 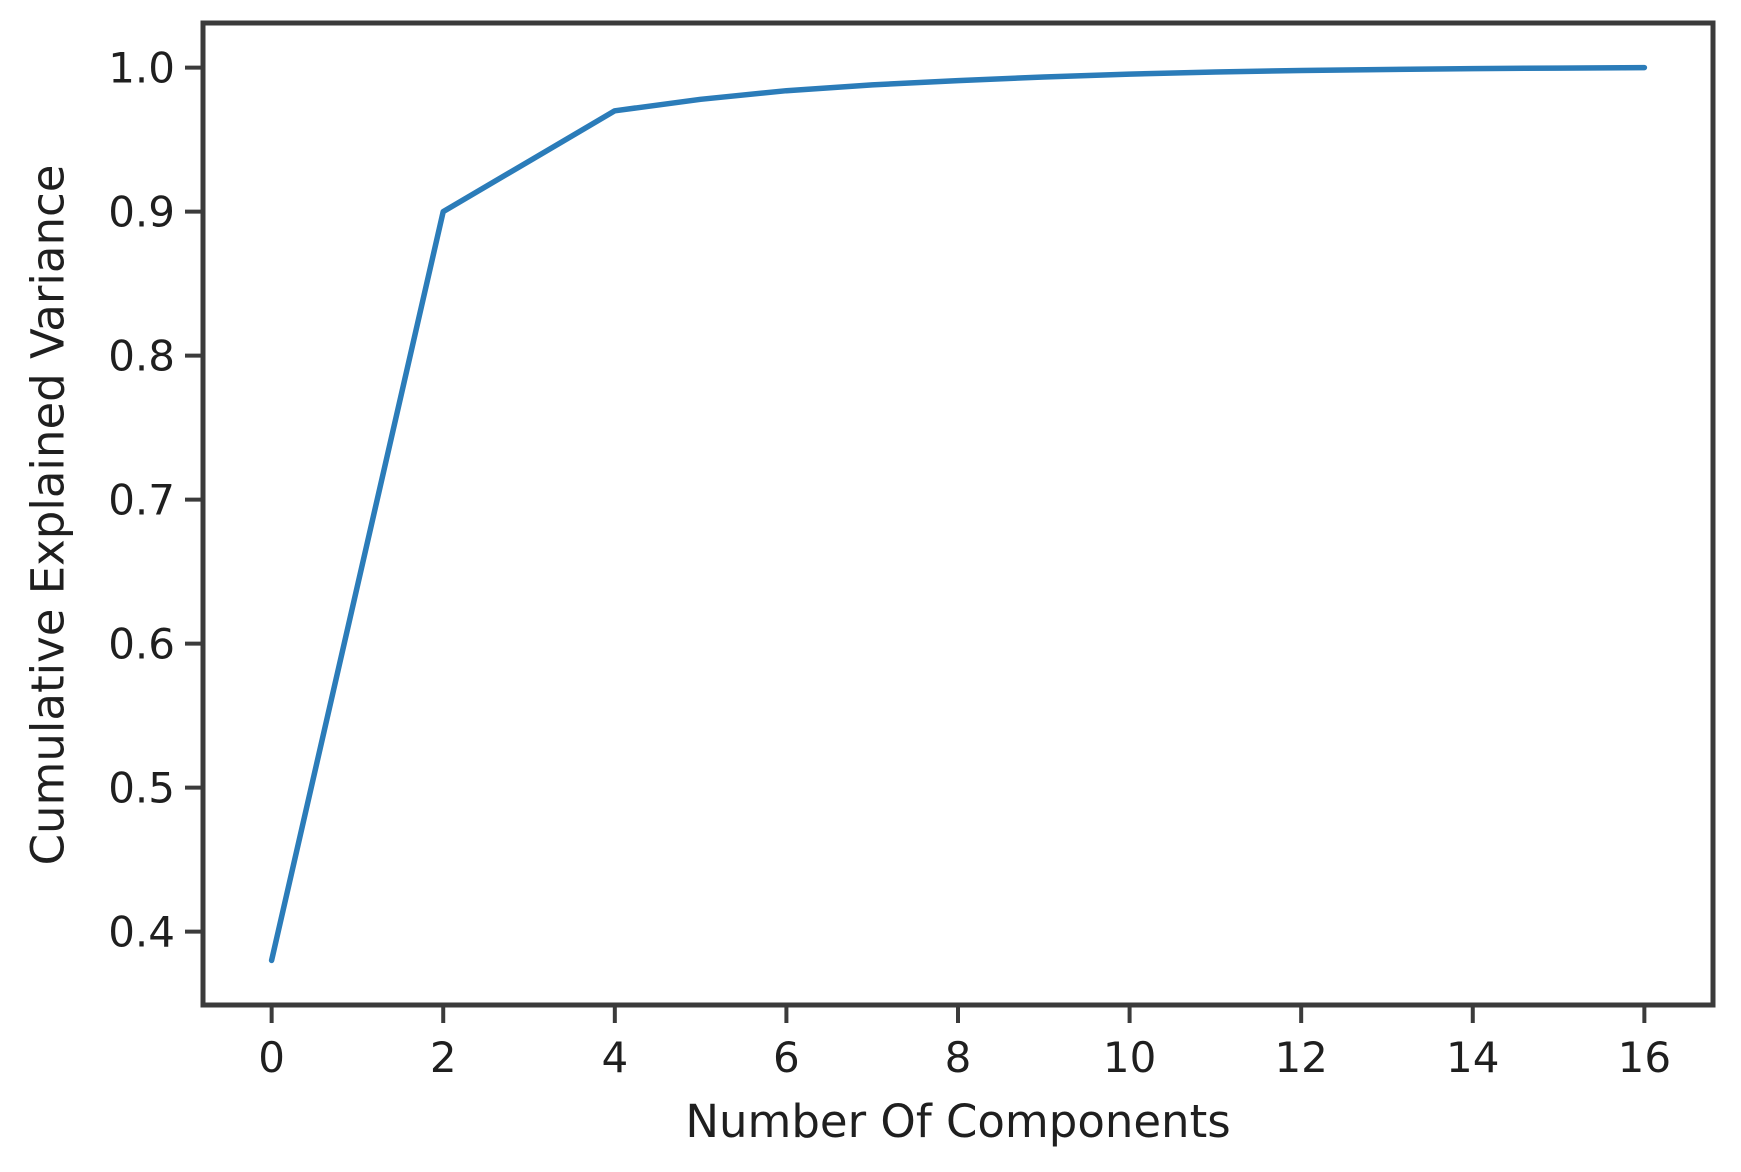 I want to click on x-tick-label: 8, so click(x=958, y=1057).